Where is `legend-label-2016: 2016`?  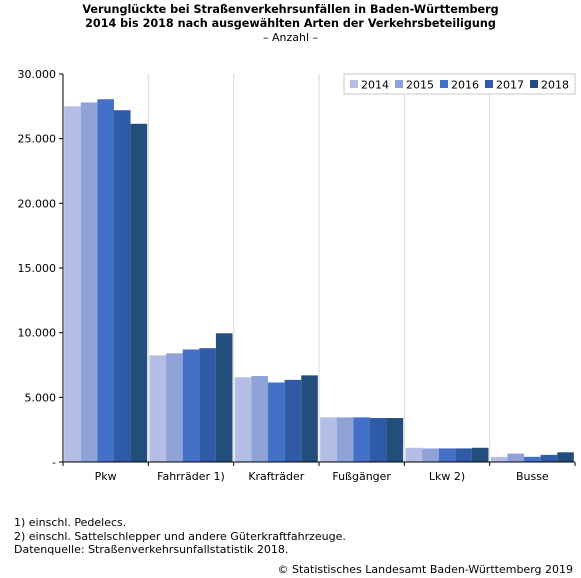 legend-label-2016: 2016 is located at coordinates (465, 85).